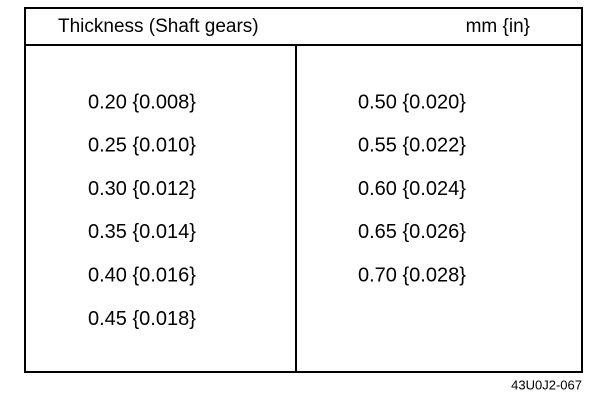 The image size is (608, 407). I want to click on thickness-cell: 0.70 {0.028}, so click(412, 275).